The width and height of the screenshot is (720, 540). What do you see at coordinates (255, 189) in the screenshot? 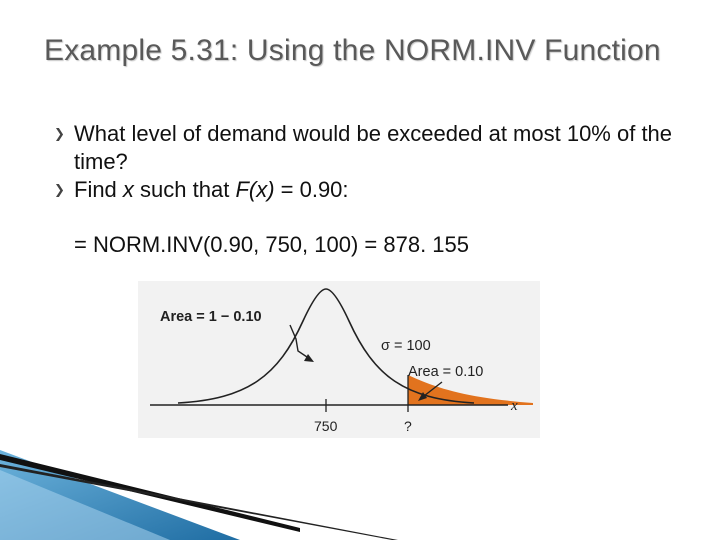
I see `bullet-text-fx: F(x)` at bounding box center [255, 189].